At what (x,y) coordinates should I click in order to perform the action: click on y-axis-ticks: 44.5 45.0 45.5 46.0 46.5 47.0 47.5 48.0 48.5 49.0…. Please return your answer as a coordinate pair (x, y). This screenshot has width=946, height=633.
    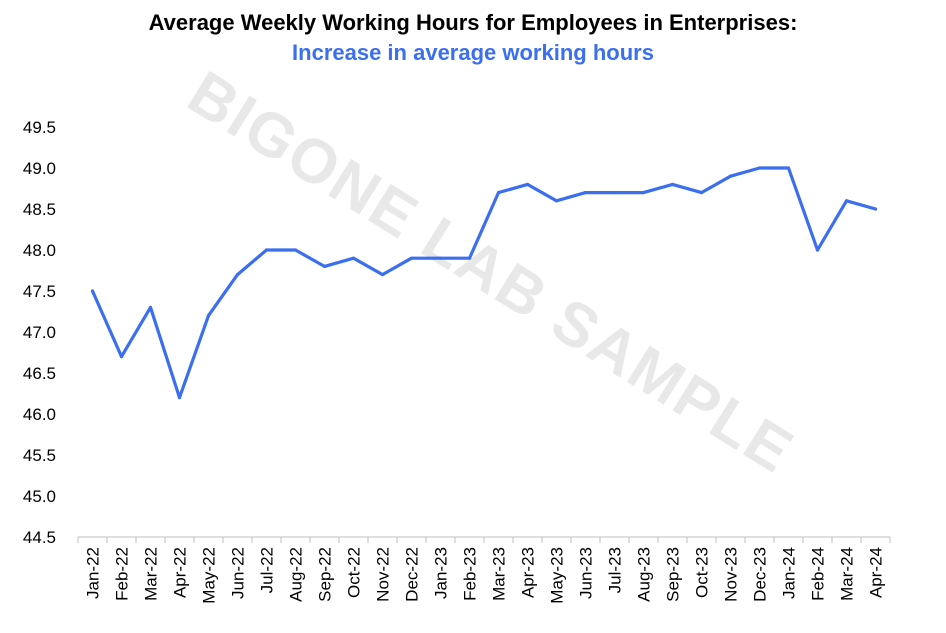
    Looking at the image, I should click on (39, 332).